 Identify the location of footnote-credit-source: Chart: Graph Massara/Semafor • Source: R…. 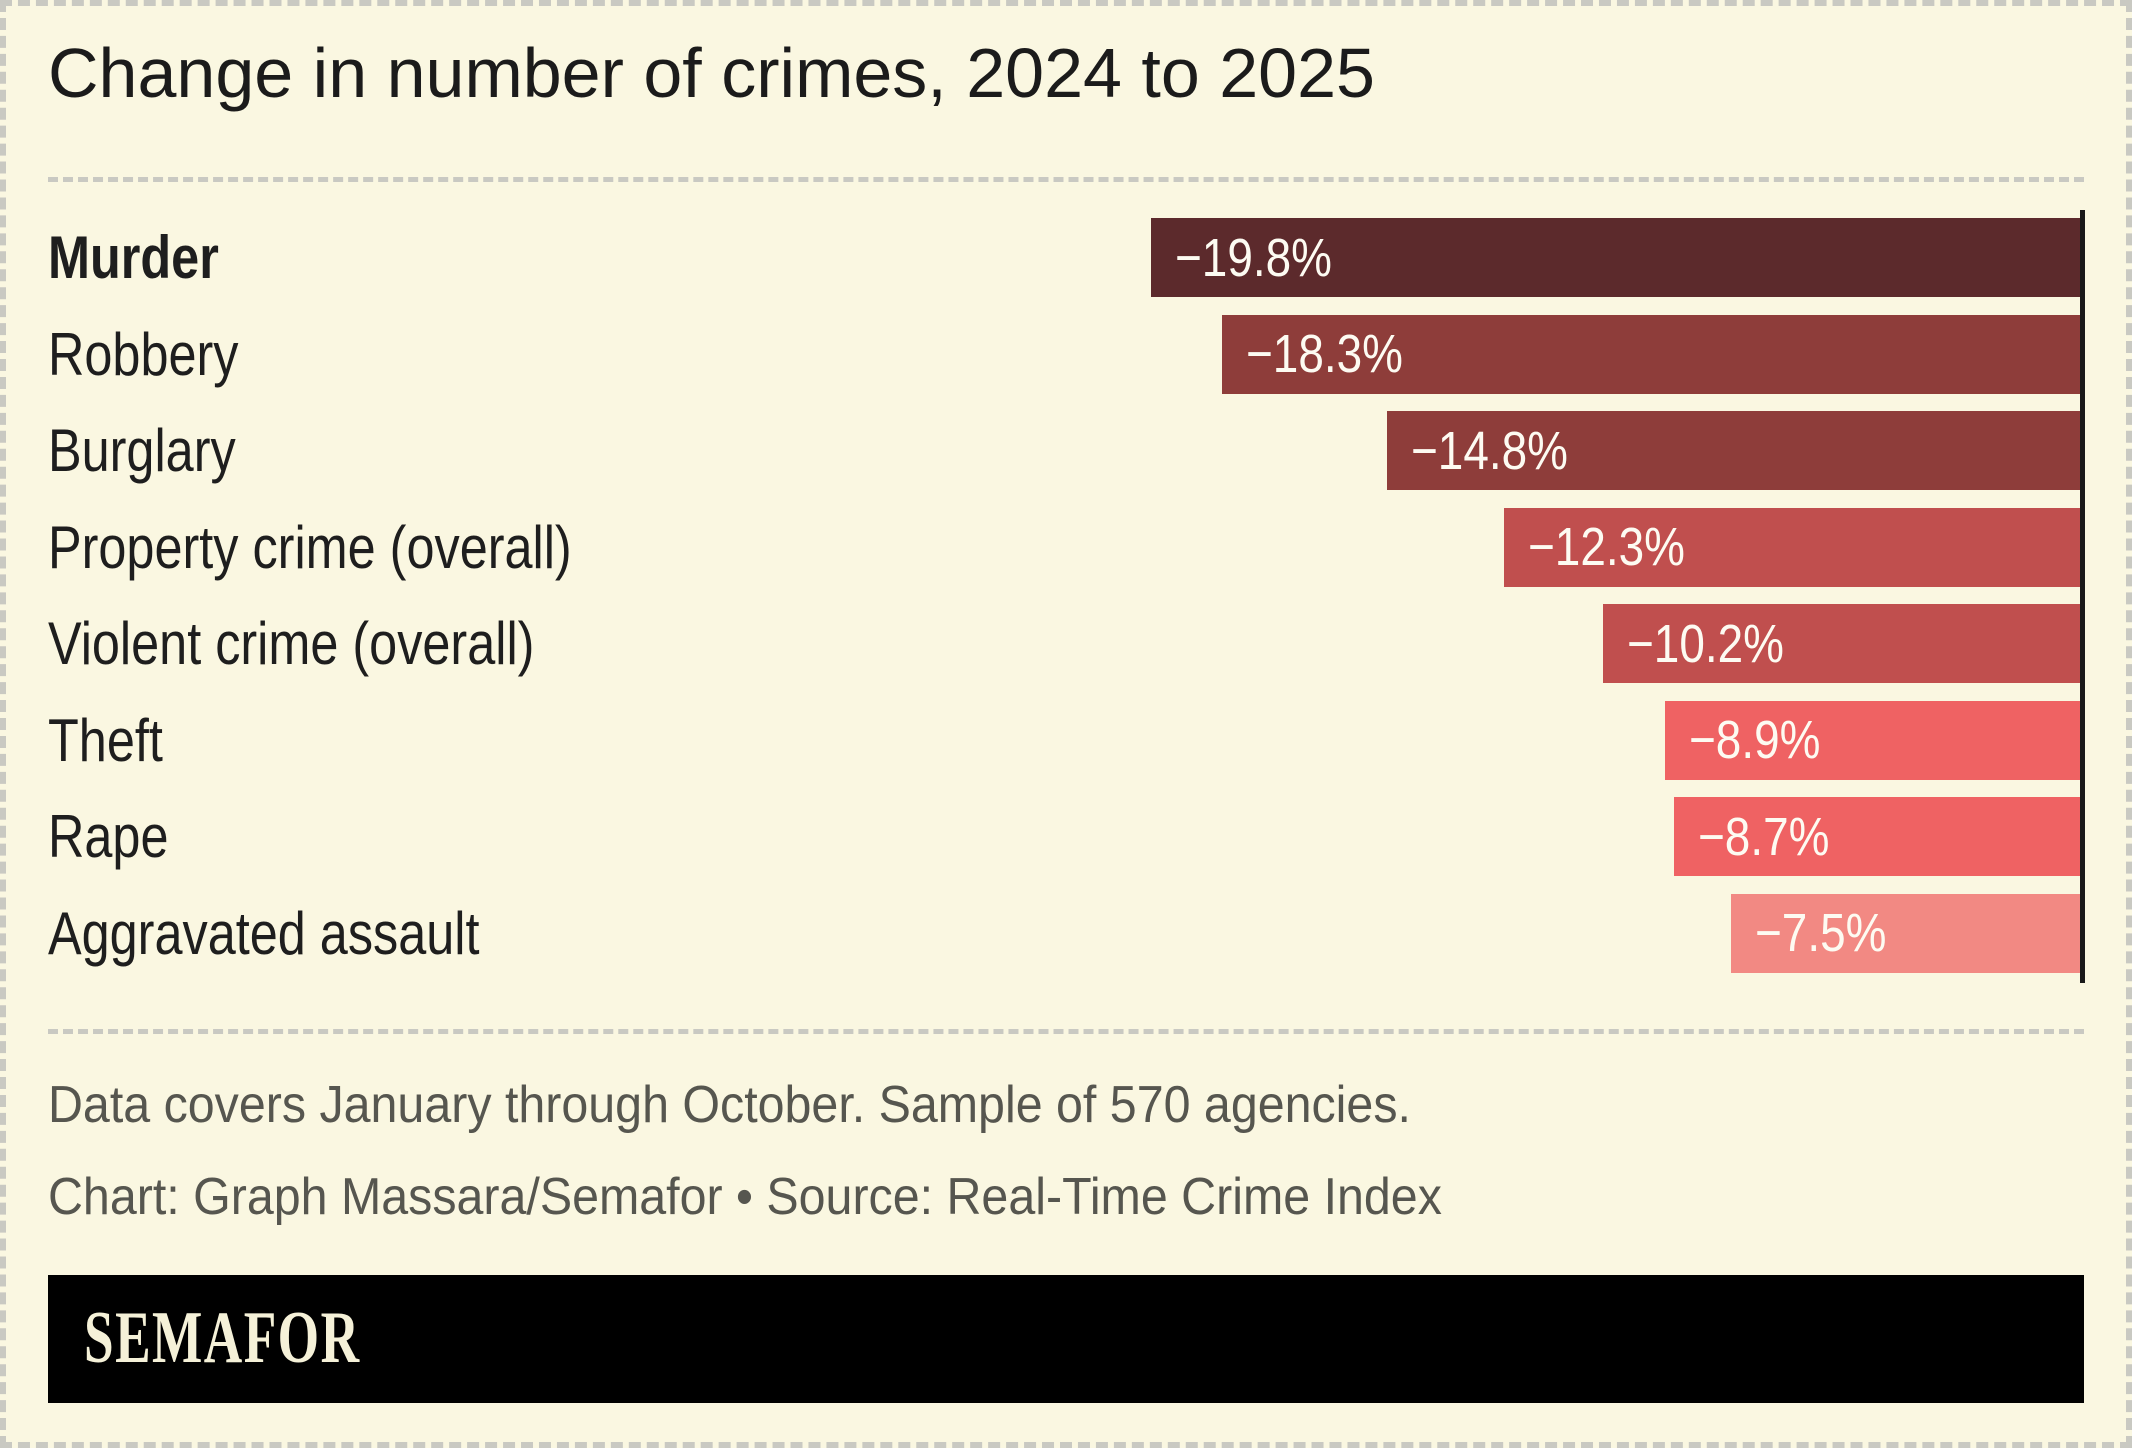
(1066, 1197).